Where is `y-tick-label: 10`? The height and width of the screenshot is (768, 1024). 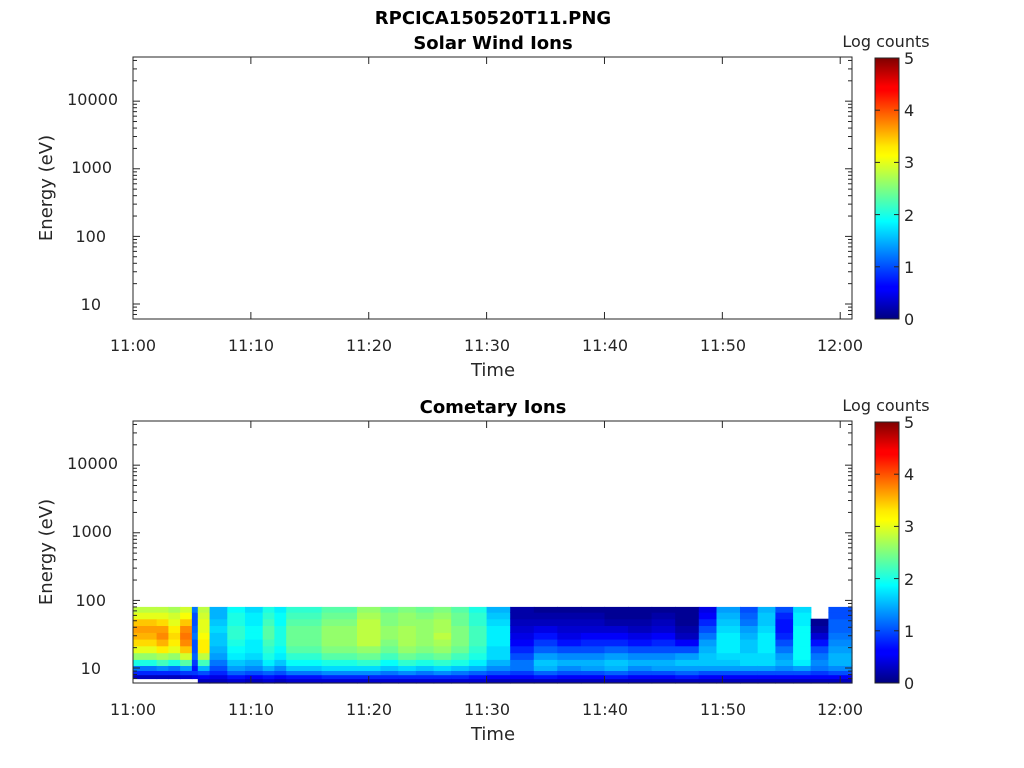 y-tick-label: 10 is located at coordinates (91, 304).